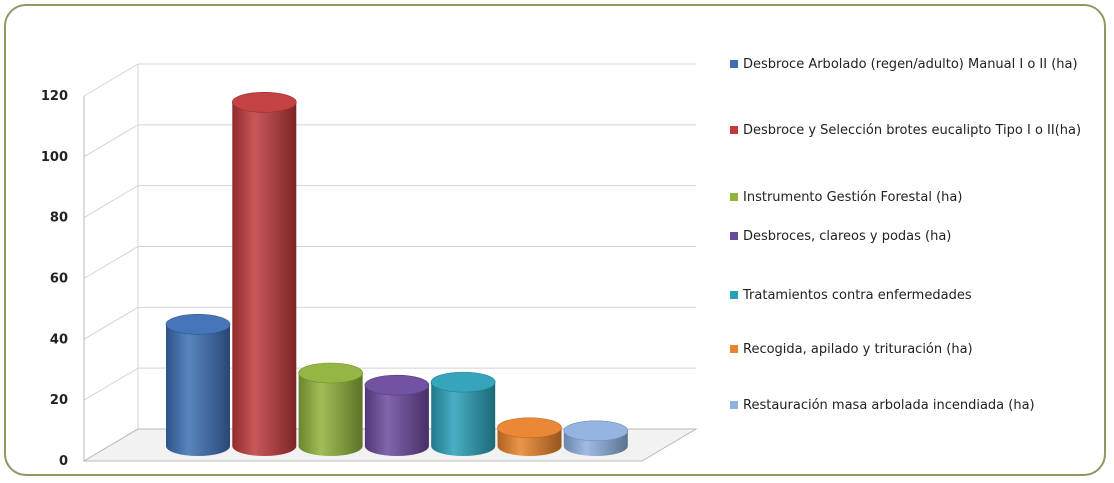 The image size is (1114, 483). I want to click on y-tick-label: 120, so click(54, 96).